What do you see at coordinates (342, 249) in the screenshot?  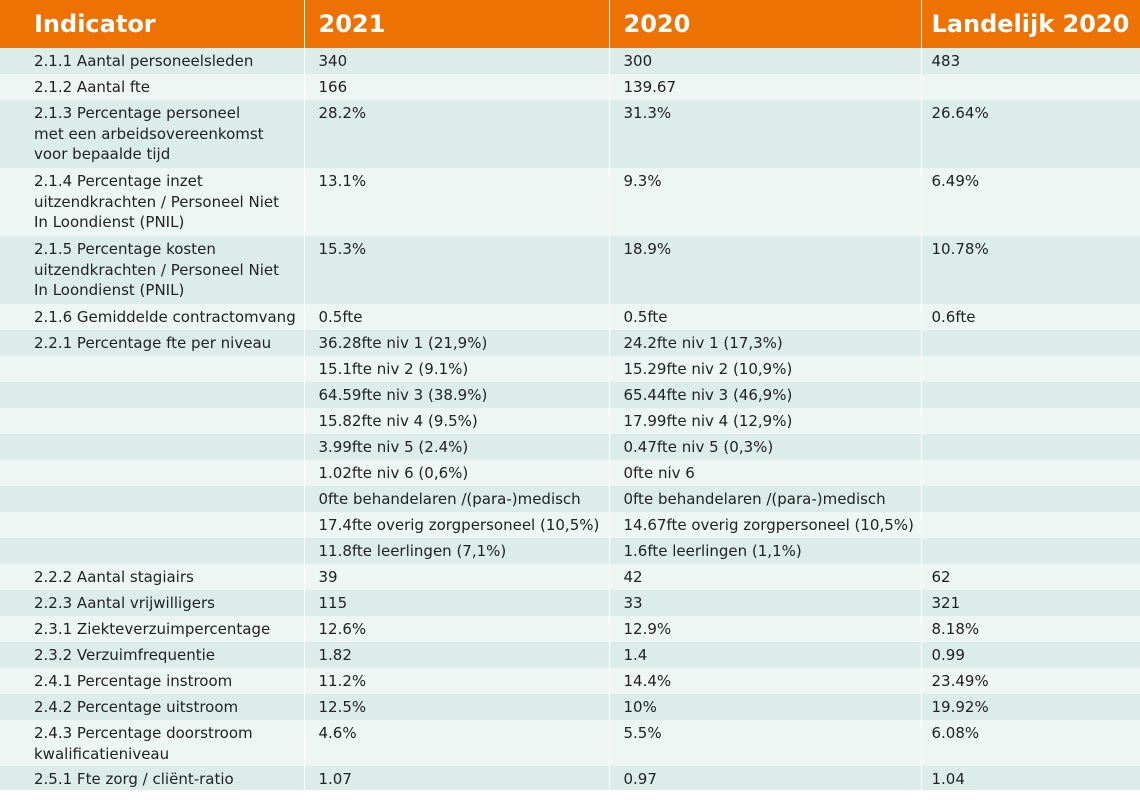 I see `value-2021-cell-text: 15.3%` at bounding box center [342, 249].